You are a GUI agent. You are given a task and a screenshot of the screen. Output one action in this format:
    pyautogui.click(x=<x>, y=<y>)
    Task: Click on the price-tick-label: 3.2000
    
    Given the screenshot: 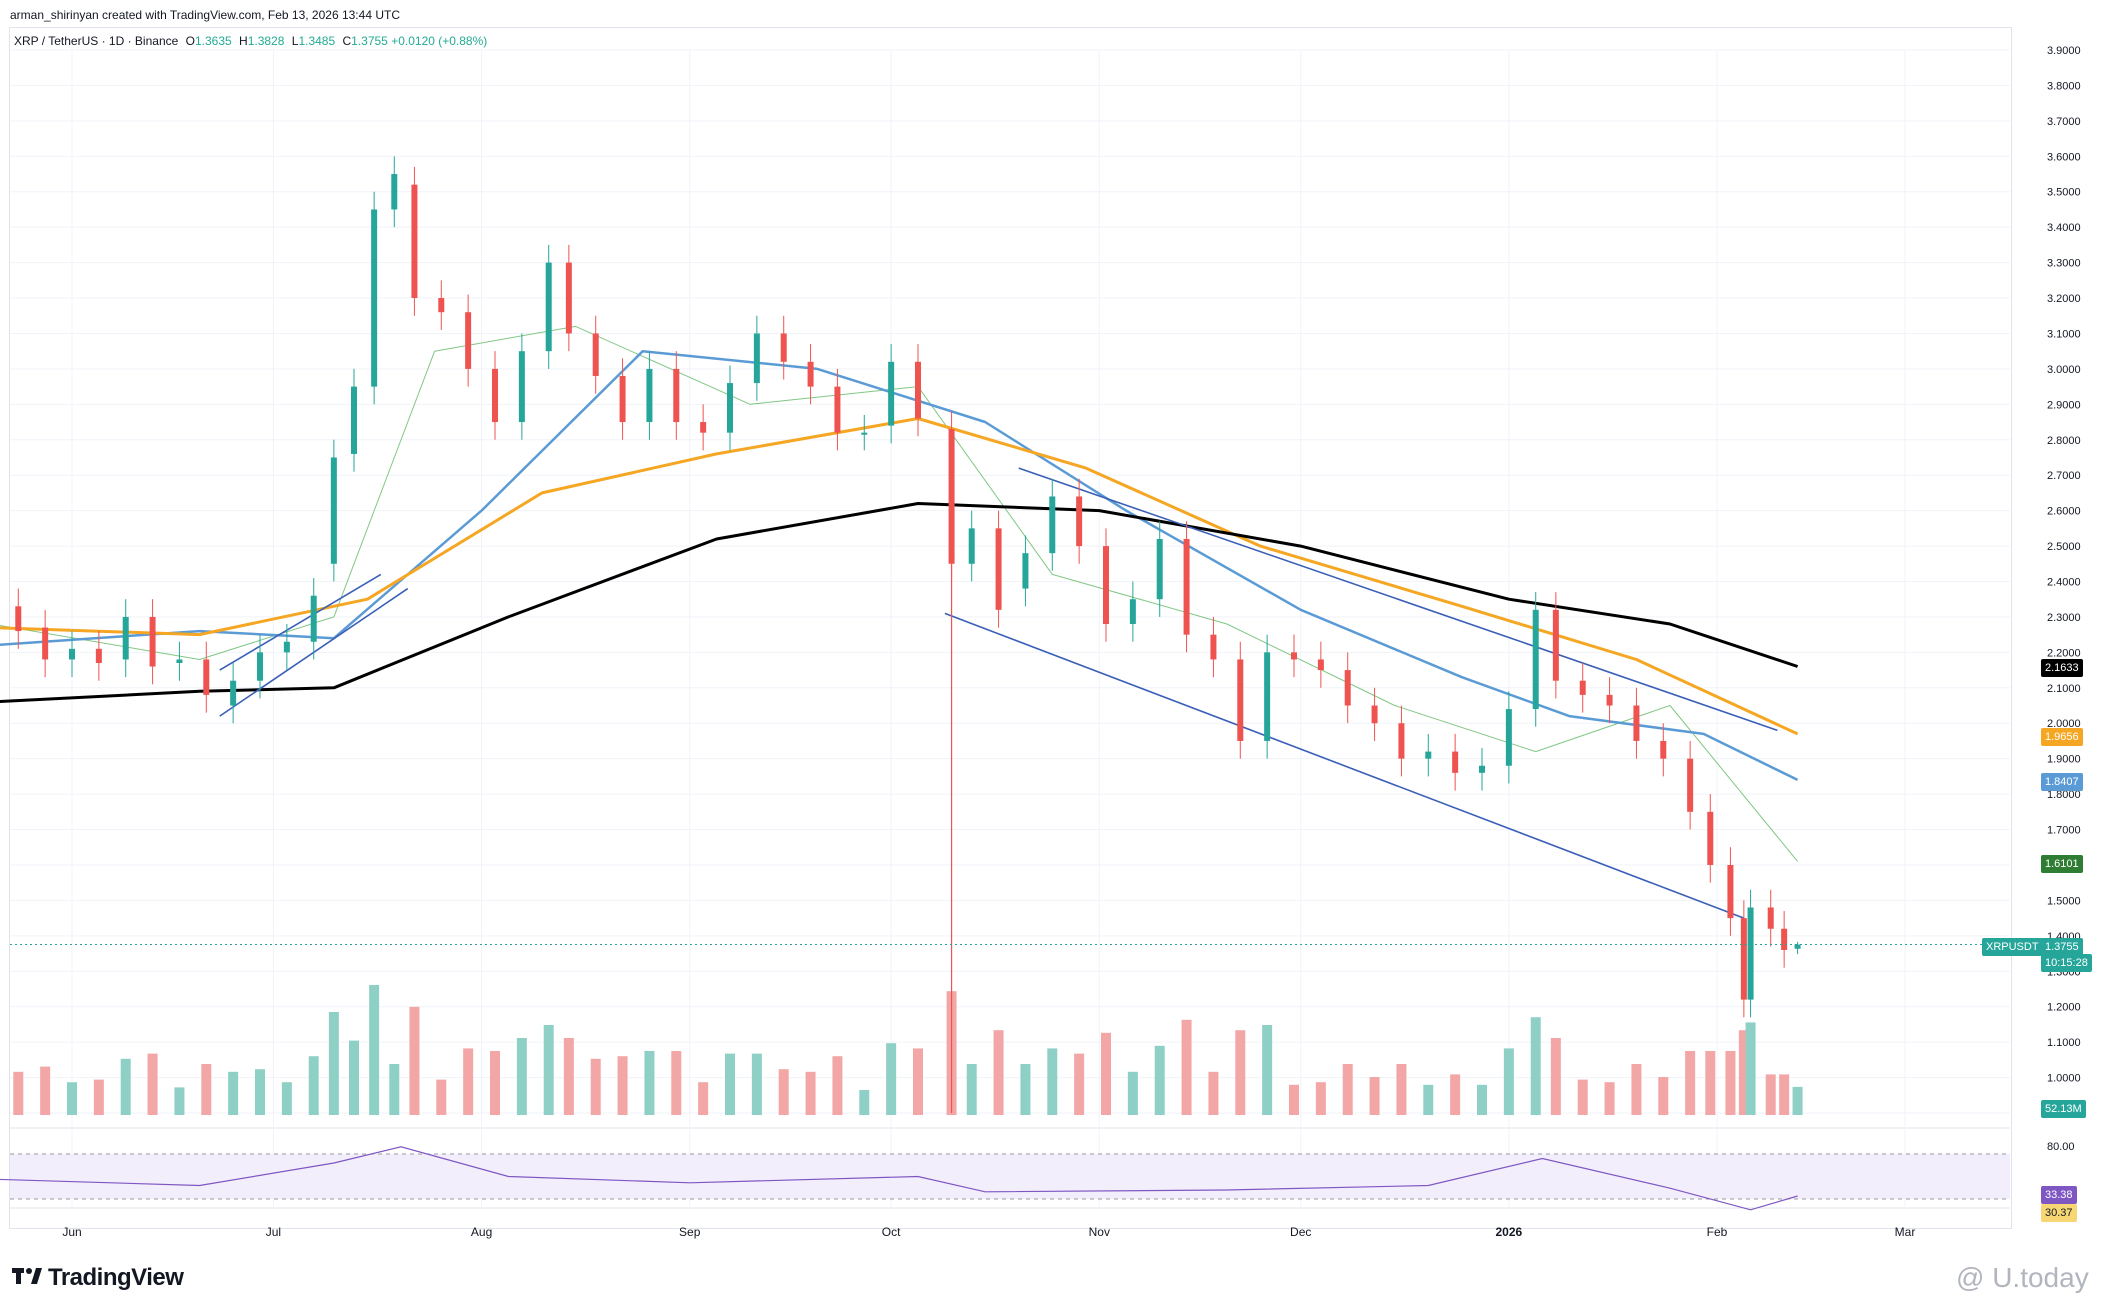 What is the action you would take?
    pyautogui.click(x=2064, y=299)
    